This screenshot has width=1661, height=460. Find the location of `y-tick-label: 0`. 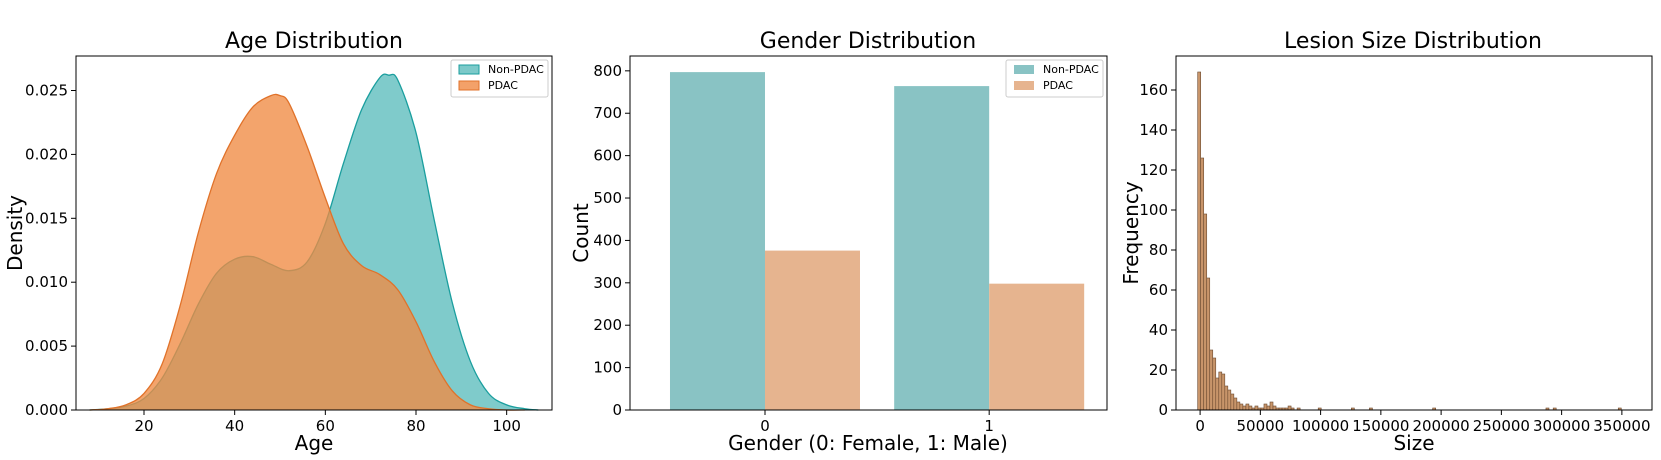

y-tick-label: 0 is located at coordinates (617, 410).